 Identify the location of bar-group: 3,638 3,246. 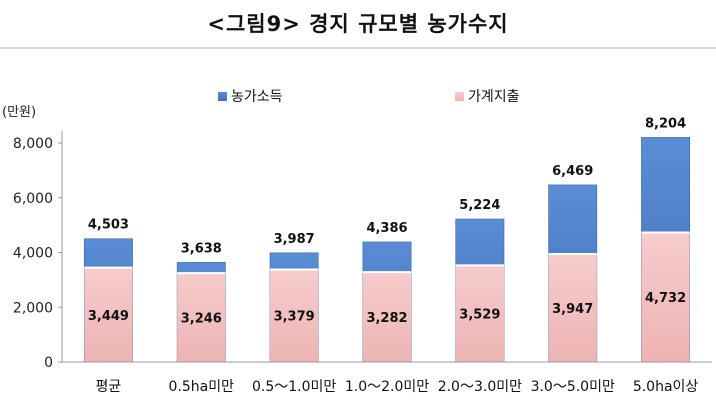
(201, 302).